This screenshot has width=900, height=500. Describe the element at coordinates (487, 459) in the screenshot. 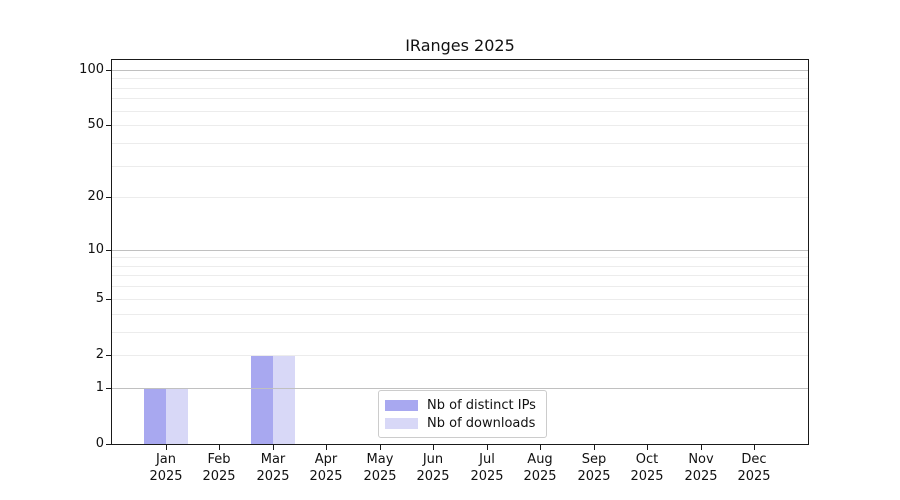

I see `x-tick-month: Jul` at that location.